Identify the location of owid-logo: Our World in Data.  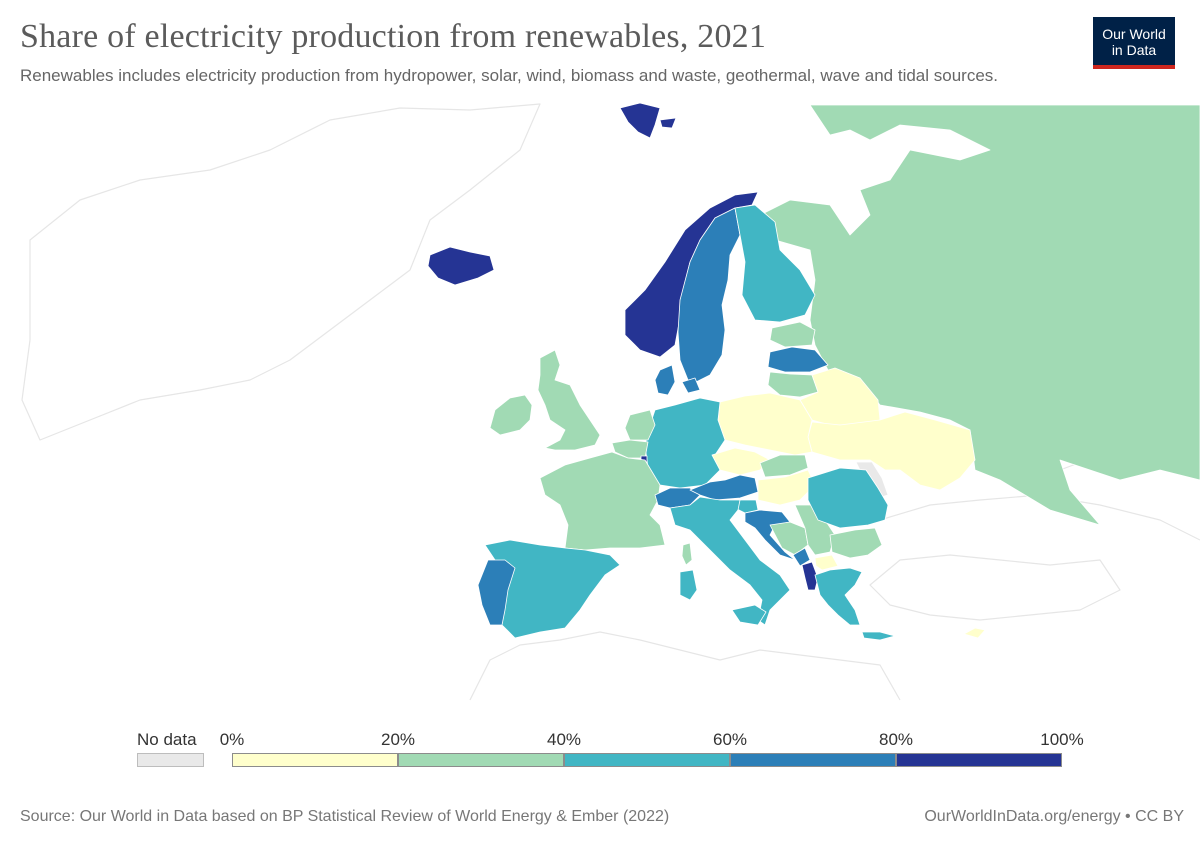
(1134, 43).